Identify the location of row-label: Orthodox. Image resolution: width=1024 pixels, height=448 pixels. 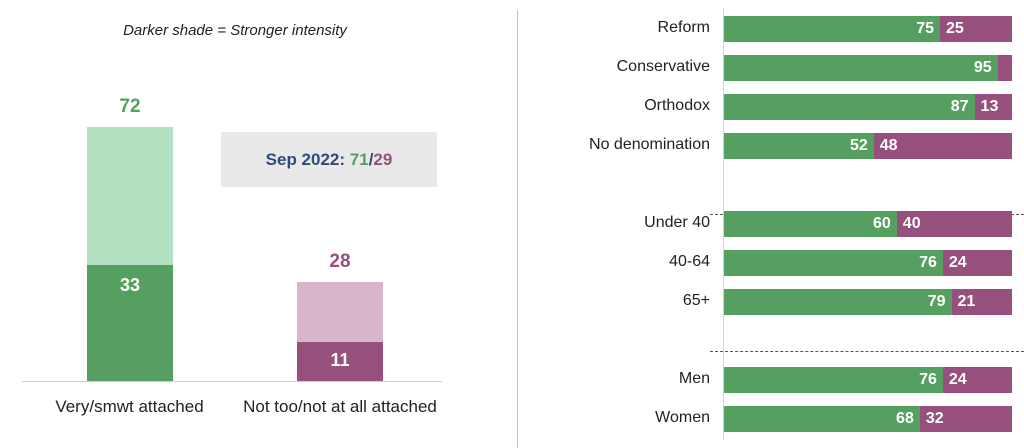
(677, 105).